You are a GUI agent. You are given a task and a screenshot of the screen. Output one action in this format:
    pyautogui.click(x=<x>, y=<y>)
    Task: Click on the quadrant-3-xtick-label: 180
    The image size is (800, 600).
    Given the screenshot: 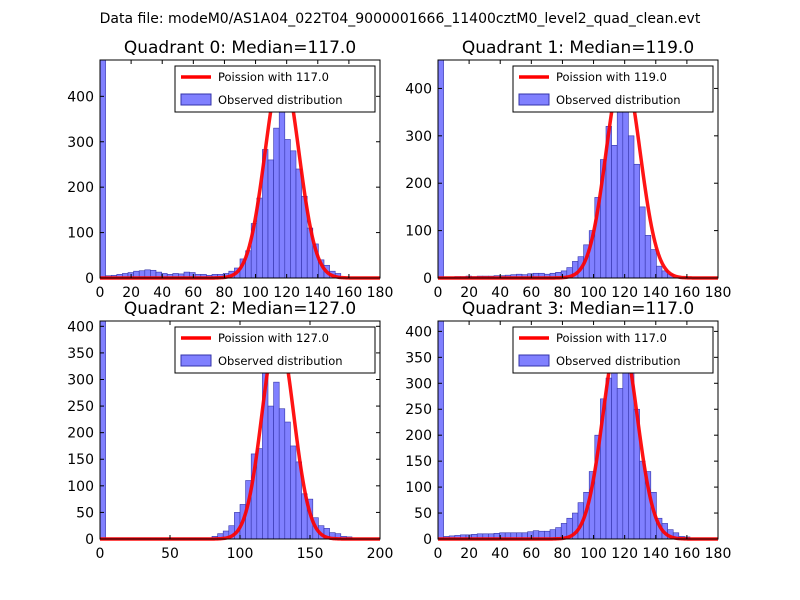 What is the action you would take?
    pyautogui.click(x=718, y=554)
    